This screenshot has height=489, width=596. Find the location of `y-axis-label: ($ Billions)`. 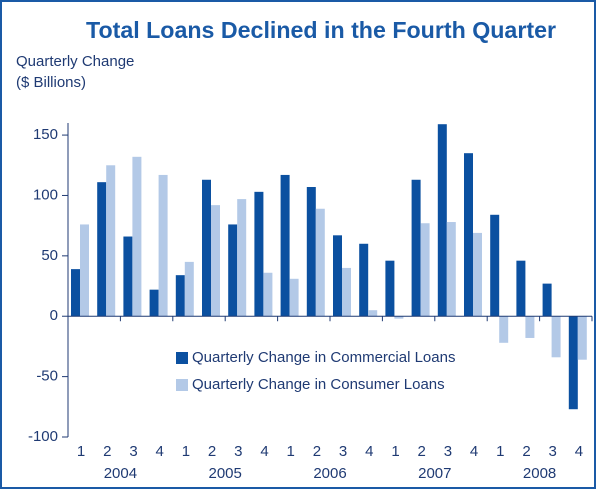

y-axis-label: ($ Billions) is located at coordinates (51, 82).